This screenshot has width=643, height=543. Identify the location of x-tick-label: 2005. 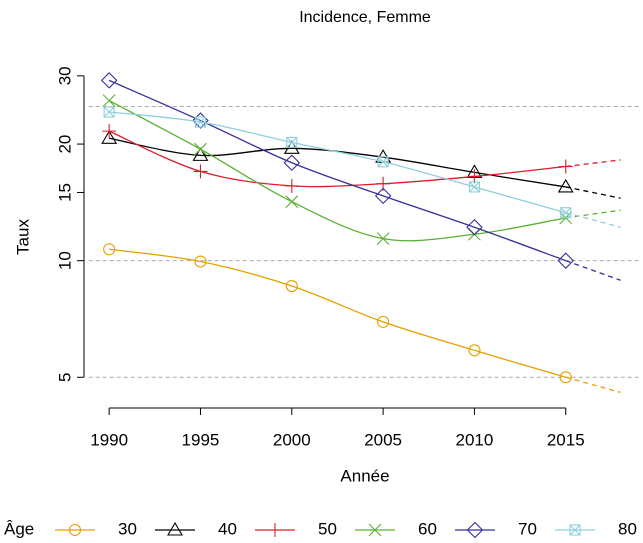
(383, 439).